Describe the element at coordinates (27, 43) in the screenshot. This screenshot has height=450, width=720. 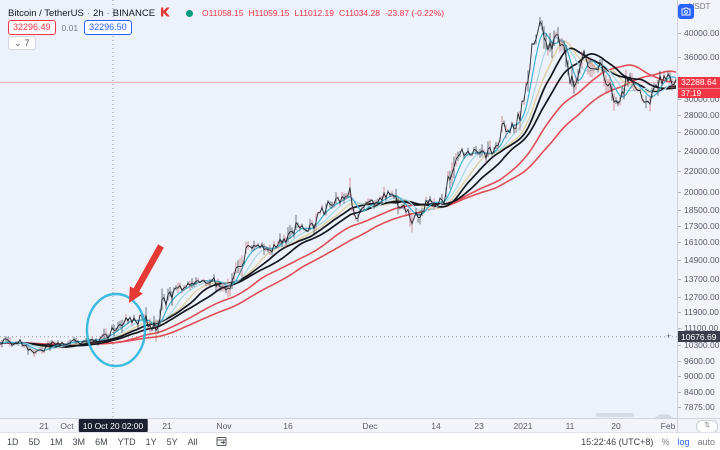
I see `indicators-count: 7` at that location.